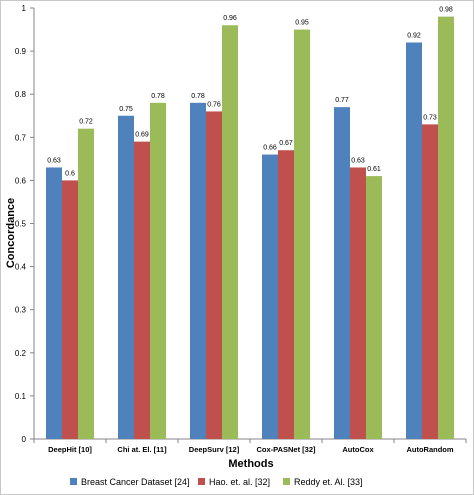 The width and height of the screenshot is (474, 495). What do you see at coordinates (446, 10) in the screenshot?
I see `data-label: 0.98` at bounding box center [446, 10].